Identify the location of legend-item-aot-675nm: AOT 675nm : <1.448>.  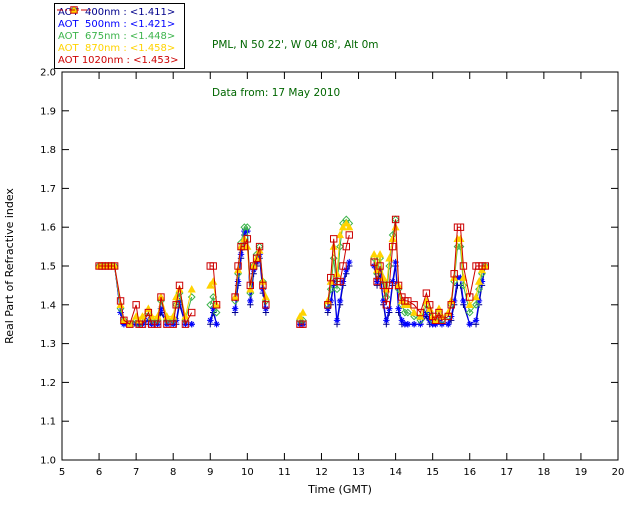
(117, 24).